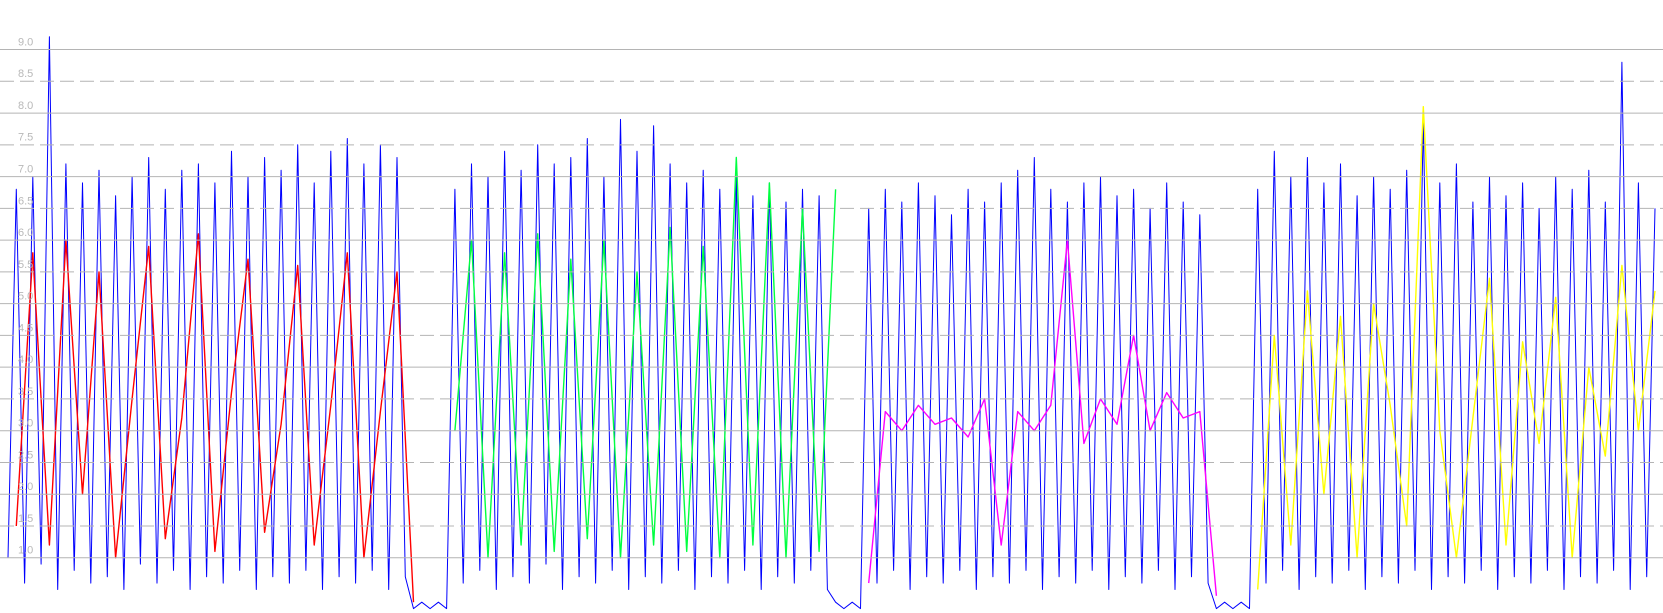 The width and height of the screenshot is (1663, 613). Describe the element at coordinates (25, 392) in the screenshot. I see `y-tick-label: 3.5` at that location.